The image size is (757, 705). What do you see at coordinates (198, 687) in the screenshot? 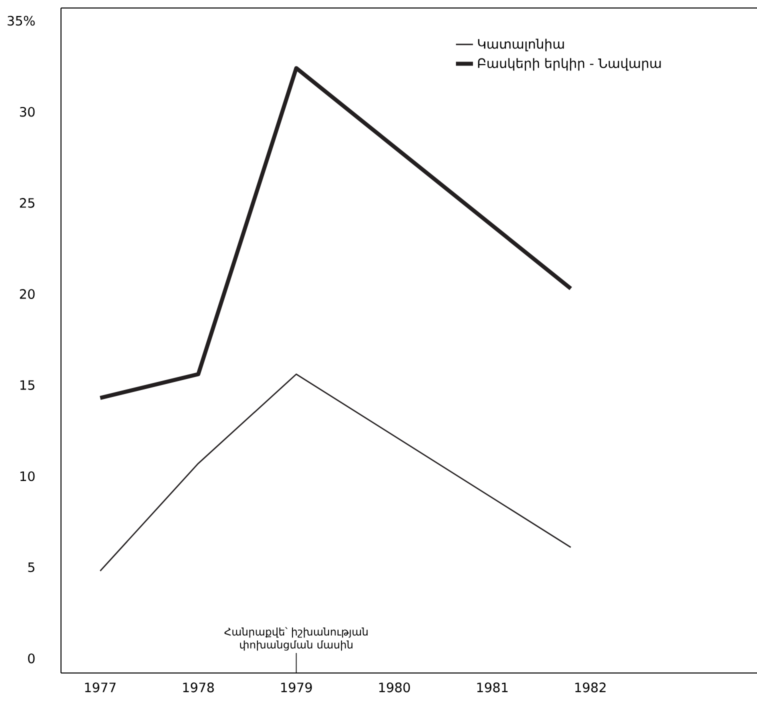
I see `x-tick-label: 1978` at bounding box center [198, 687].